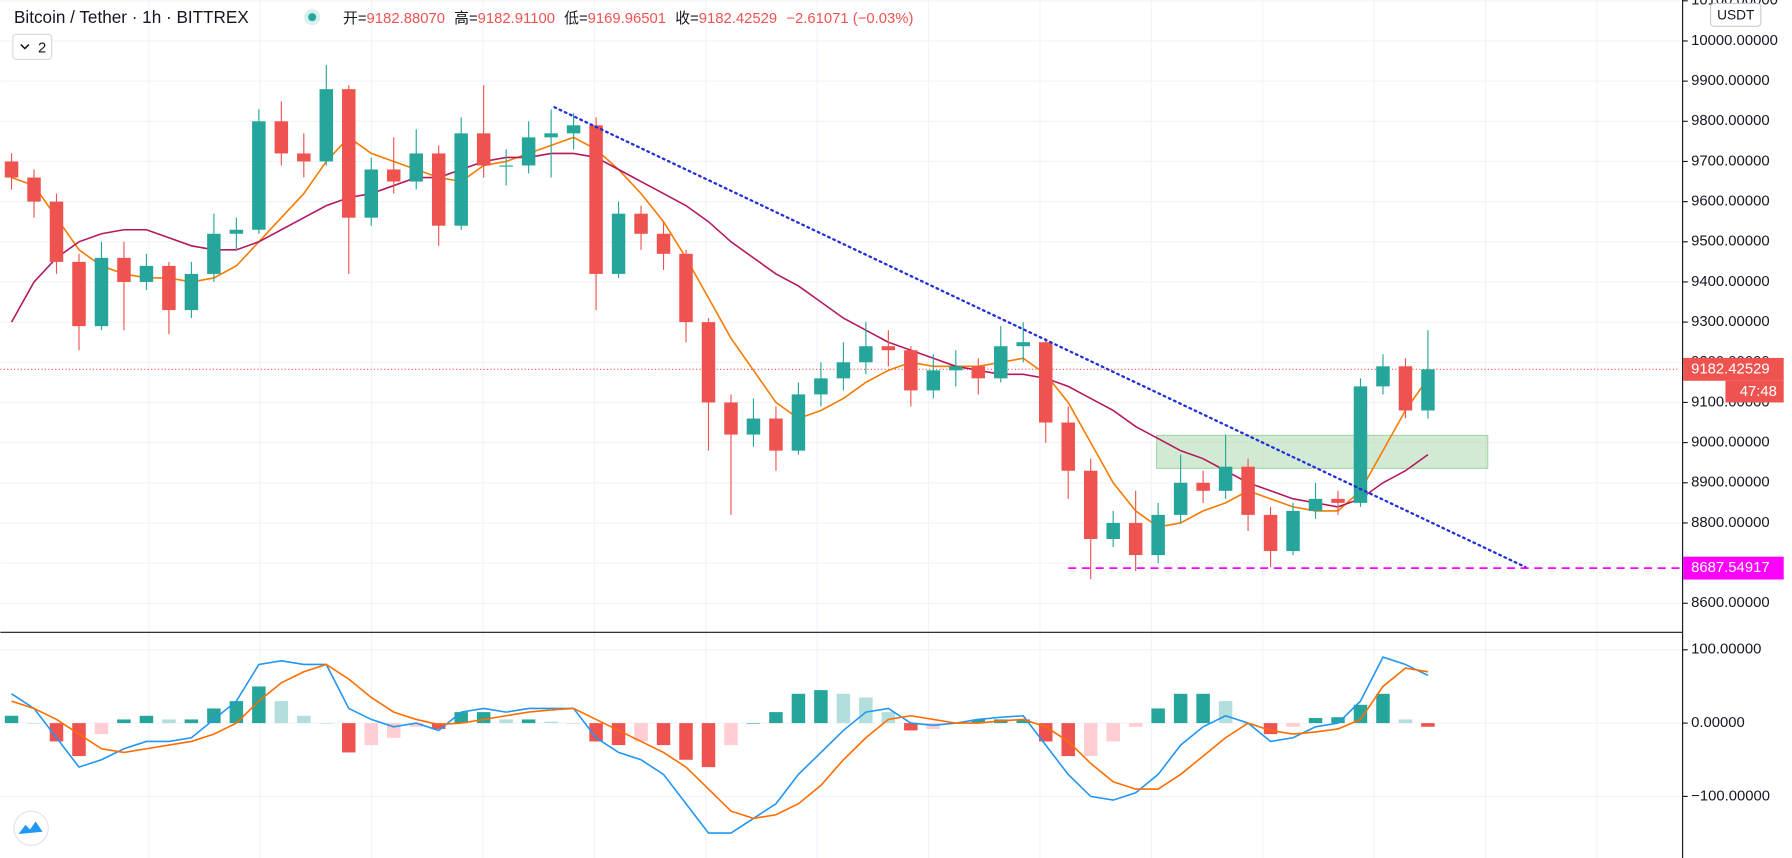 The height and width of the screenshot is (858, 1792). What do you see at coordinates (1730, 81) in the screenshot?
I see `y-tick-label: 9900.00000` at bounding box center [1730, 81].